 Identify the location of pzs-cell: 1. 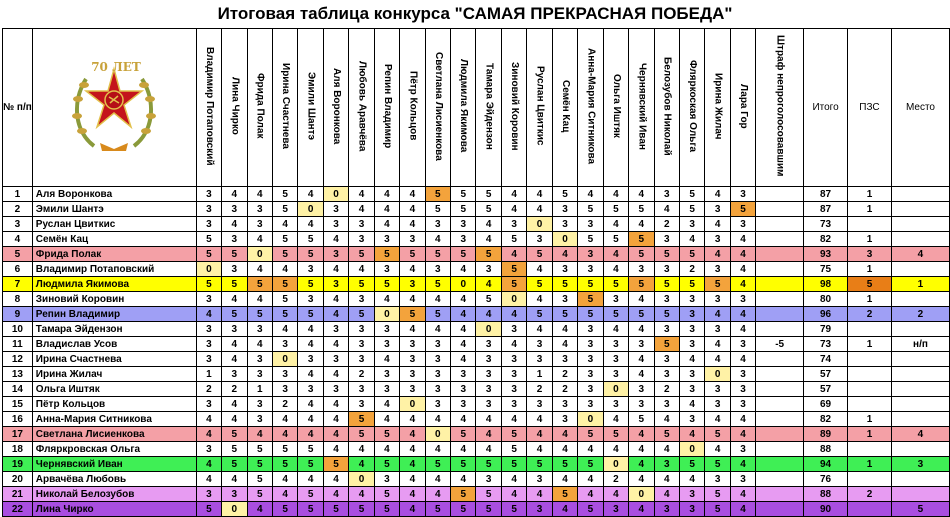
(869, 344).